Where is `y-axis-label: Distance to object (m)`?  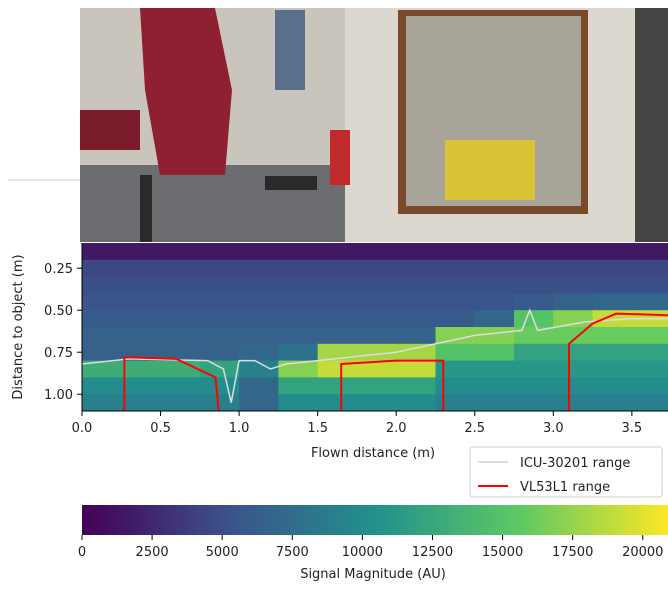
y-axis-label: Distance to object (m) is located at coordinates (18, 326).